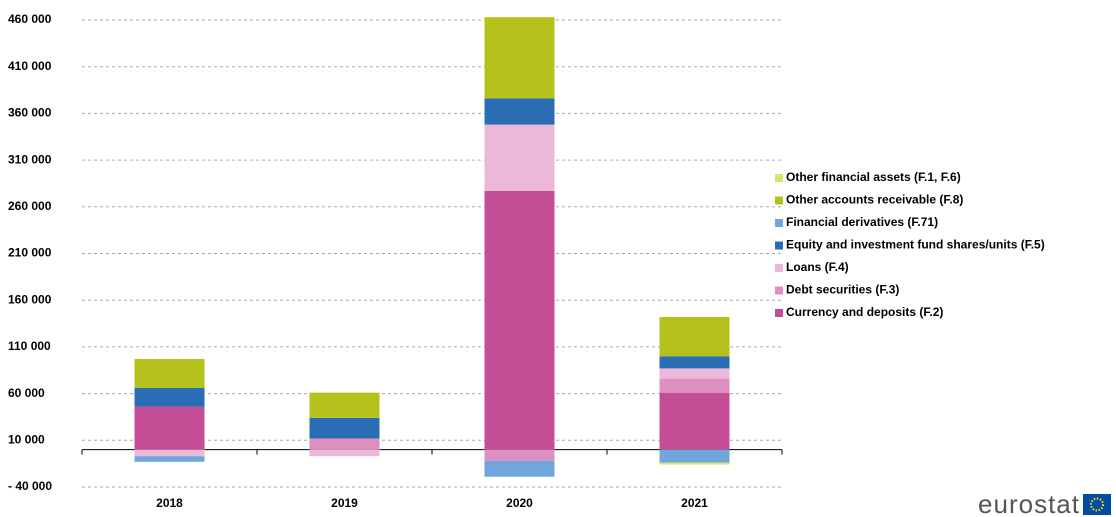 The image size is (1116, 517). I want to click on y-tick-label: - 40 000, so click(30, 486).